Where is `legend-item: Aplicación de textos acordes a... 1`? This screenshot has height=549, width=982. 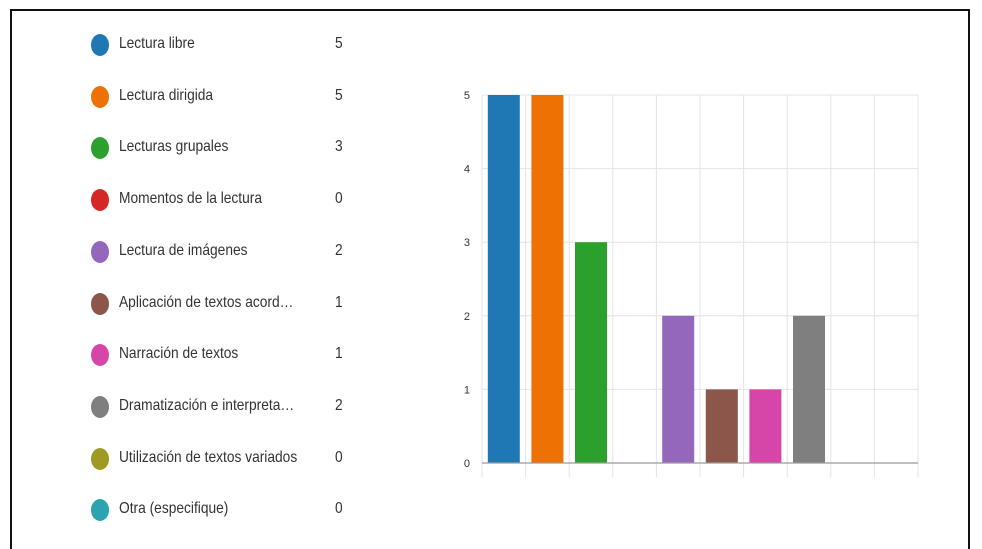
legend-item: Aplicación de textos acordes a... 1 is located at coordinates (192, 304).